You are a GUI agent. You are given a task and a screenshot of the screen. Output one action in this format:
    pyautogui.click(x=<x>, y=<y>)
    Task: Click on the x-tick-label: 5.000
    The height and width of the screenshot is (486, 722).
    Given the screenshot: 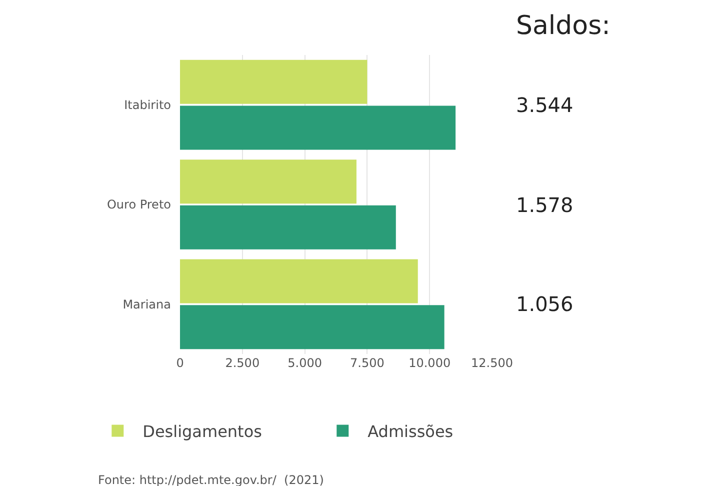 What is the action you would take?
    pyautogui.click(x=305, y=363)
    